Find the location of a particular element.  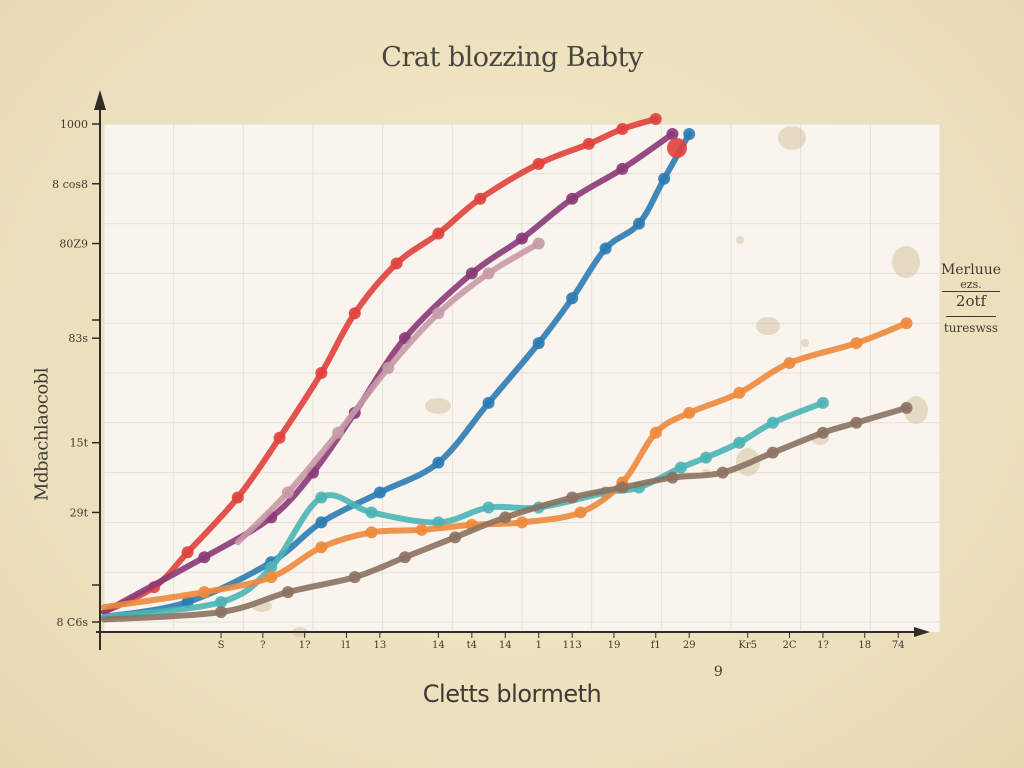

y-tick-label: 1000 is located at coordinates (74, 124).